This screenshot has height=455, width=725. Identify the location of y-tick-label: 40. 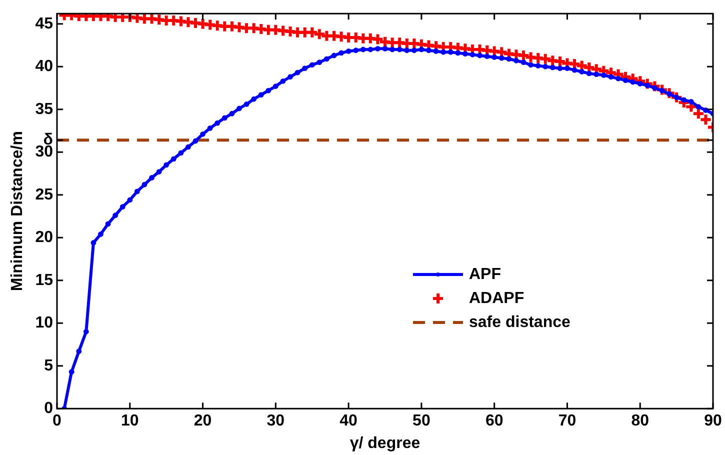
(44, 67).